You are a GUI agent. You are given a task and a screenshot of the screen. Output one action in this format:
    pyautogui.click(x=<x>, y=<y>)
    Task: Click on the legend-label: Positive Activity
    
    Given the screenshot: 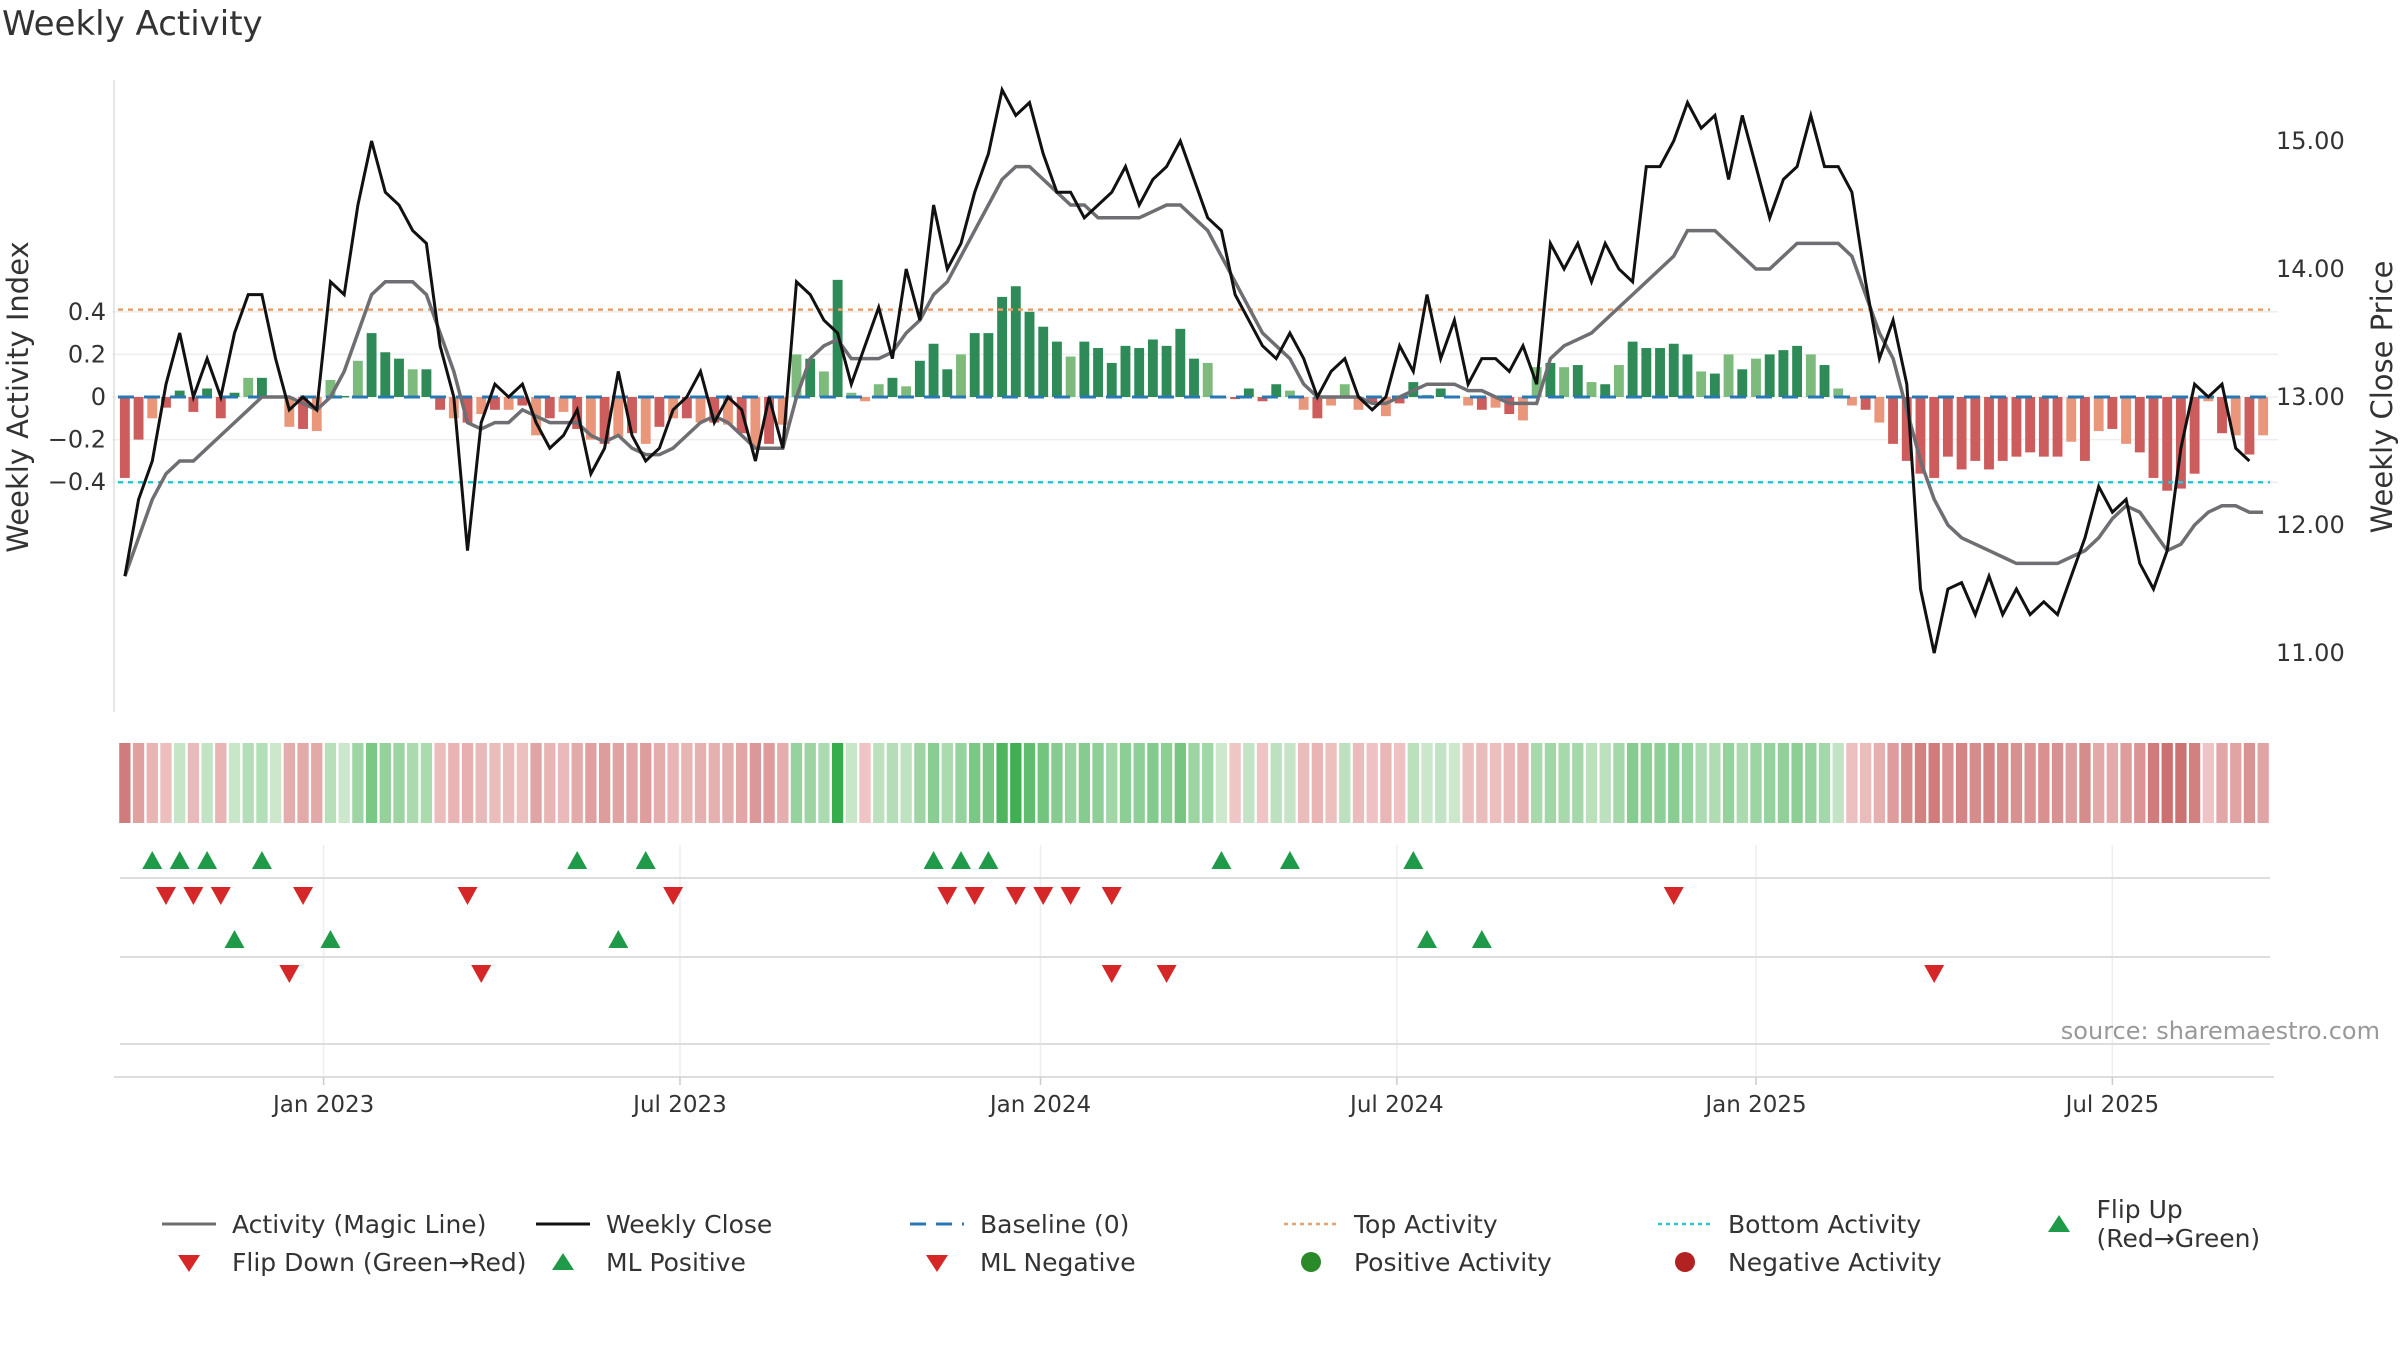 What is the action you would take?
    pyautogui.click(x=1453, y=1262)
    